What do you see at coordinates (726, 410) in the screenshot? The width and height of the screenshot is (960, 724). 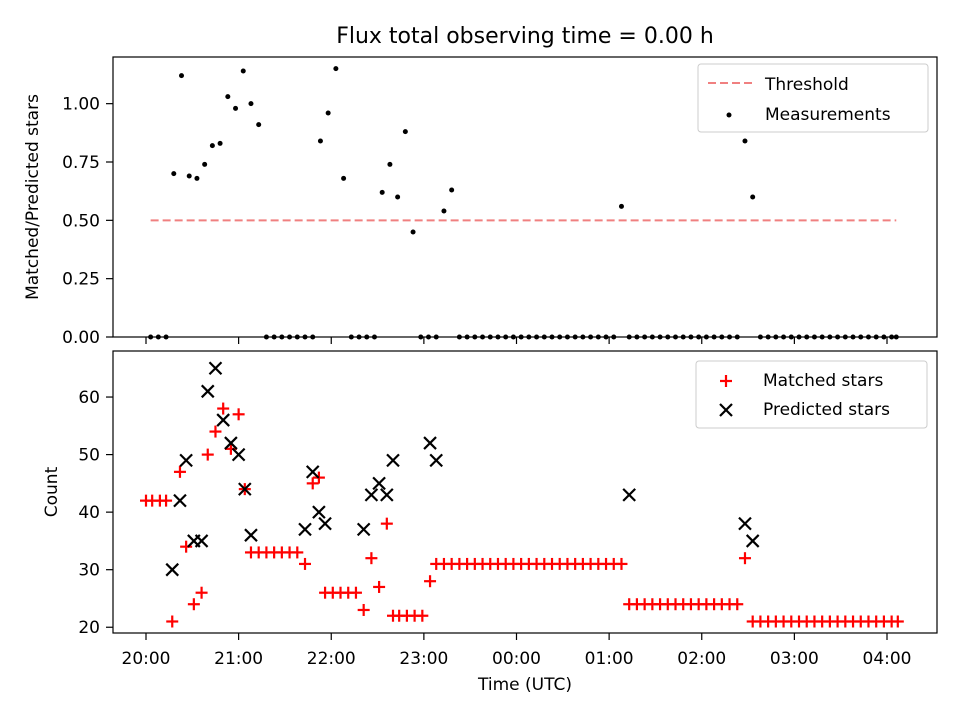 I see `legend-predicted-swatch` at bounding box center [726, 410].